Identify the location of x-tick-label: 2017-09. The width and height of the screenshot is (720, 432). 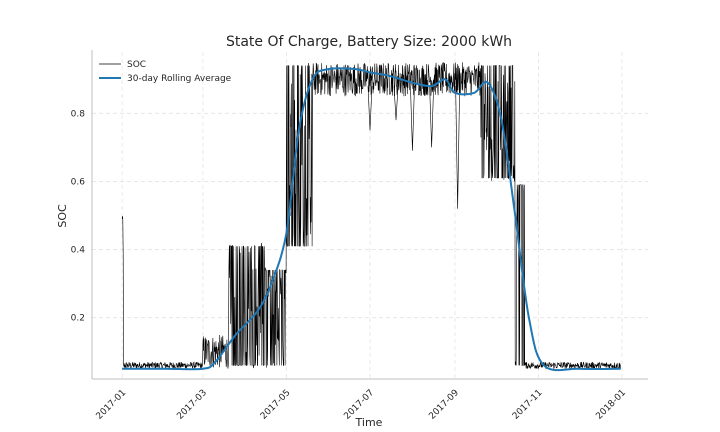
(444, 405).